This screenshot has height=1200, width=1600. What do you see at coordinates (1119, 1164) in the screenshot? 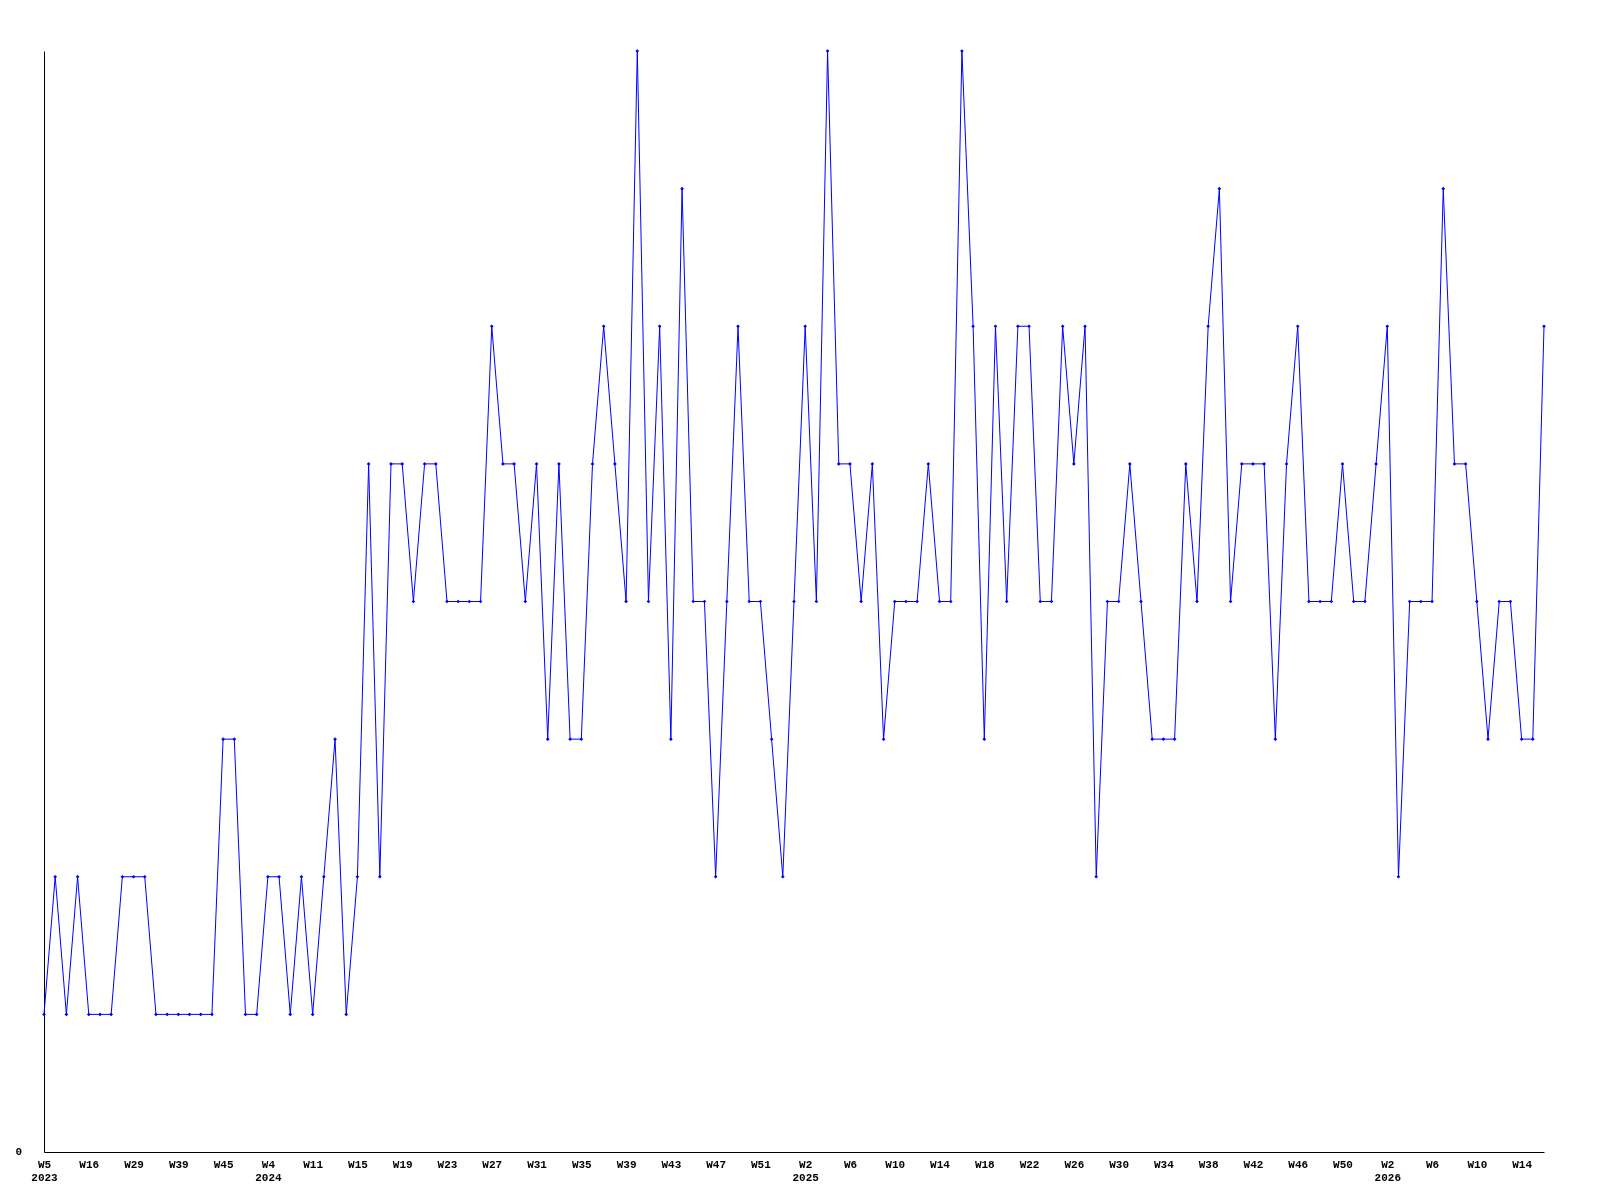
I see `x-tick-label: W30` at bounding box center [1119, 1164].